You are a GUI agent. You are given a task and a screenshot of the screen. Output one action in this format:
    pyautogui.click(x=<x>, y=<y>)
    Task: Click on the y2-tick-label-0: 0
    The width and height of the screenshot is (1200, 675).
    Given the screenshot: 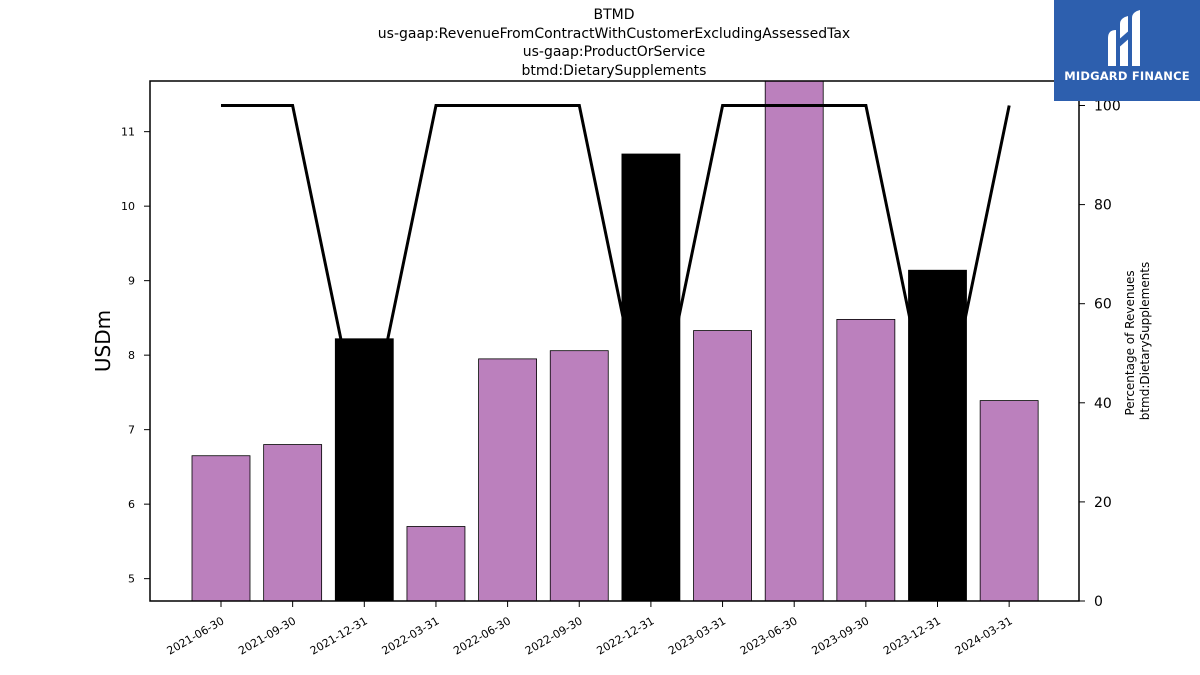 What is the action you would take?
    pyautogui.click(x=1098, y=602)
    